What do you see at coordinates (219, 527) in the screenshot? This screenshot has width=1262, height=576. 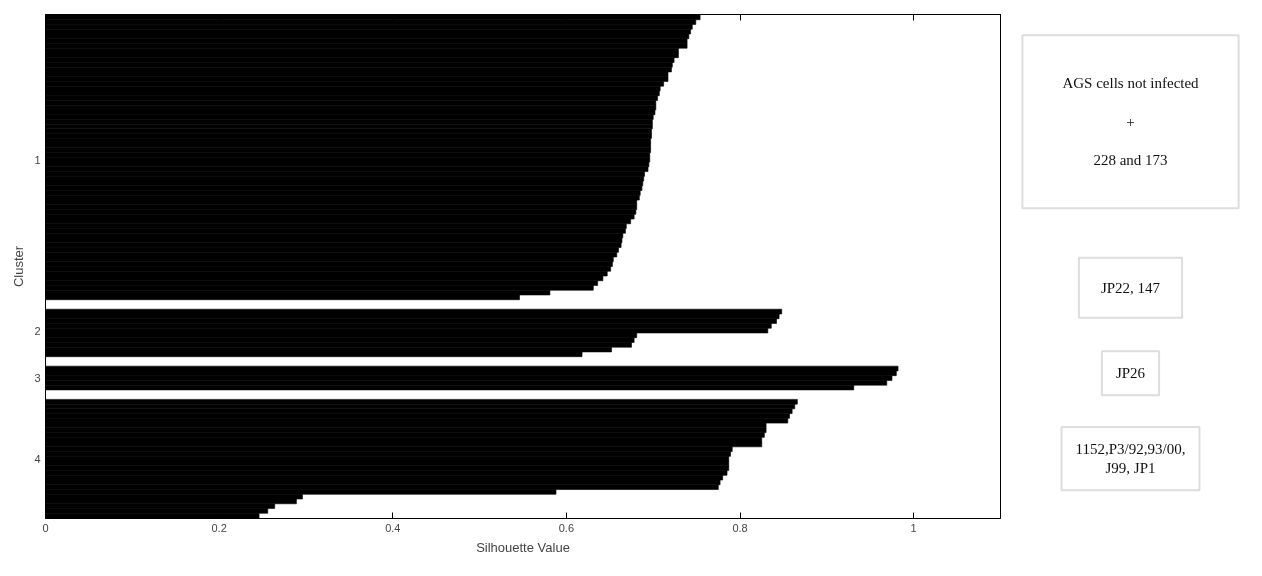 I see `x-tick-label: 0.2` at bounding box center [219, 527].